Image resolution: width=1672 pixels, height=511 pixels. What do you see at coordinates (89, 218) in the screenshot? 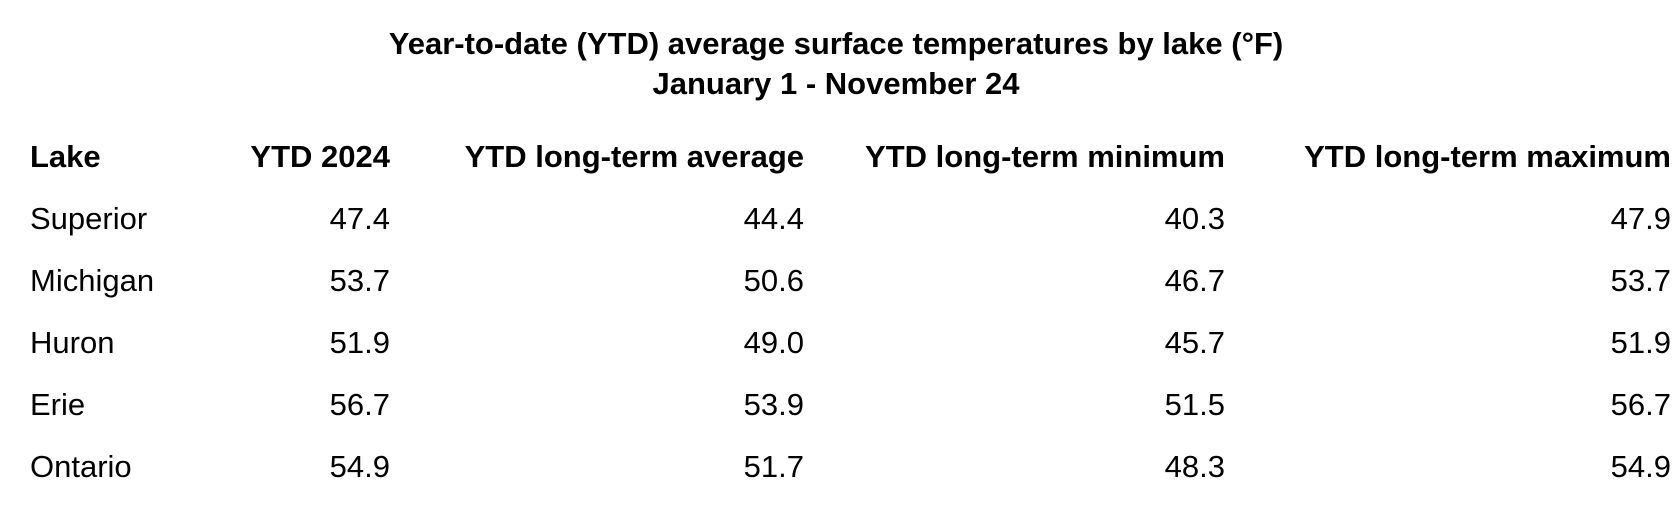
I see `lake-name-cell: Superior` at bounding box center [89, 218].